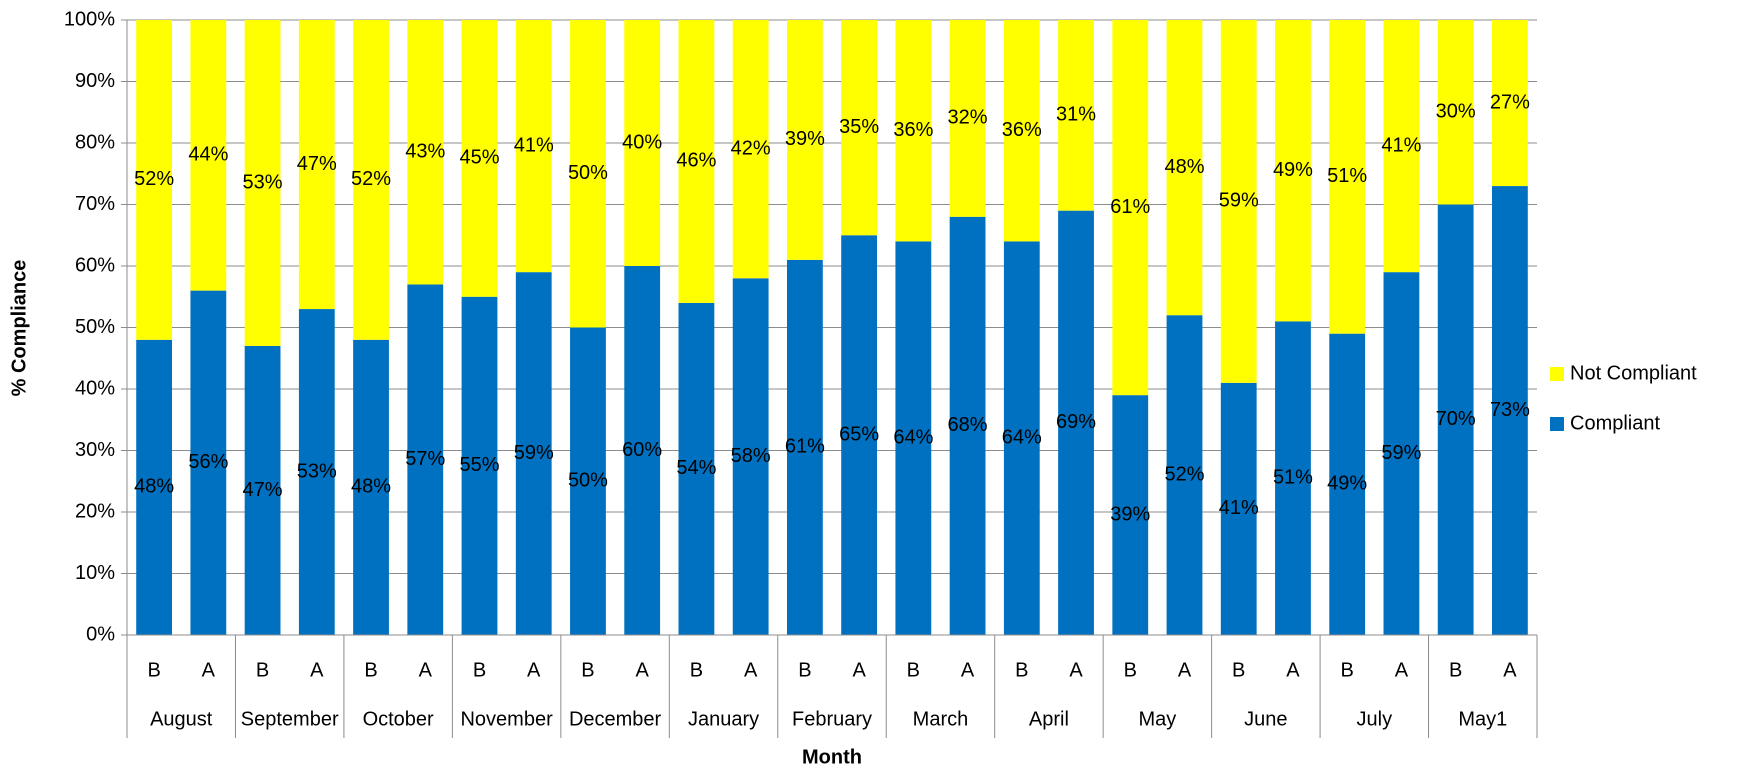  What do you see at coordinates (1633, 373) in the screenshot?
I see `legend-label: Not Compliant` at bounding box center [1633, 373].